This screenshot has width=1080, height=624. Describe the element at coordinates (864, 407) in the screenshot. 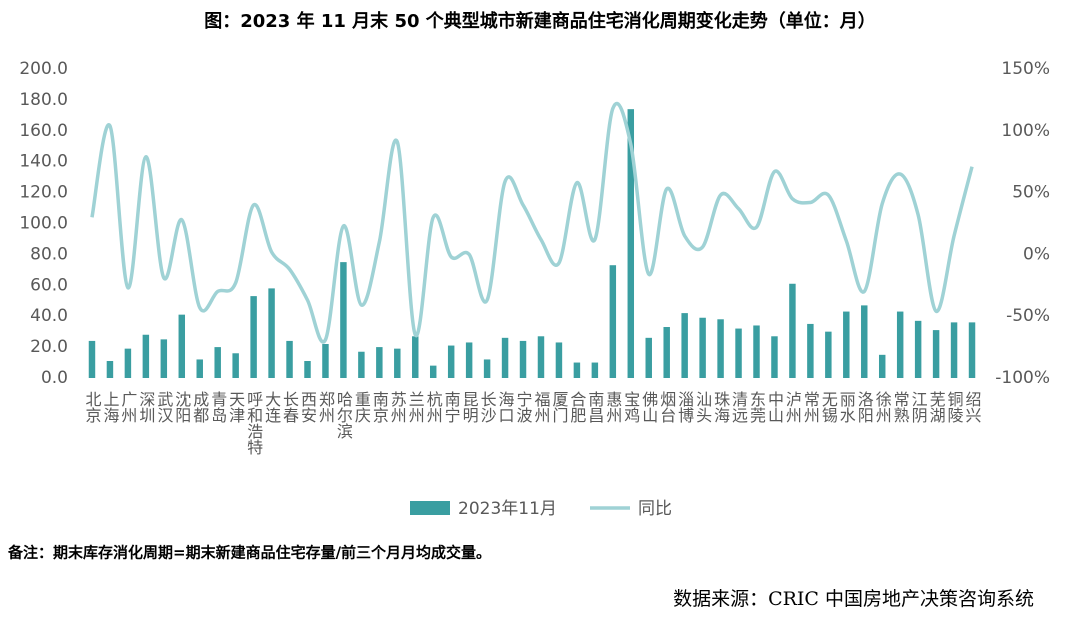

I see `x-tick-label: 洛阳` at that location.